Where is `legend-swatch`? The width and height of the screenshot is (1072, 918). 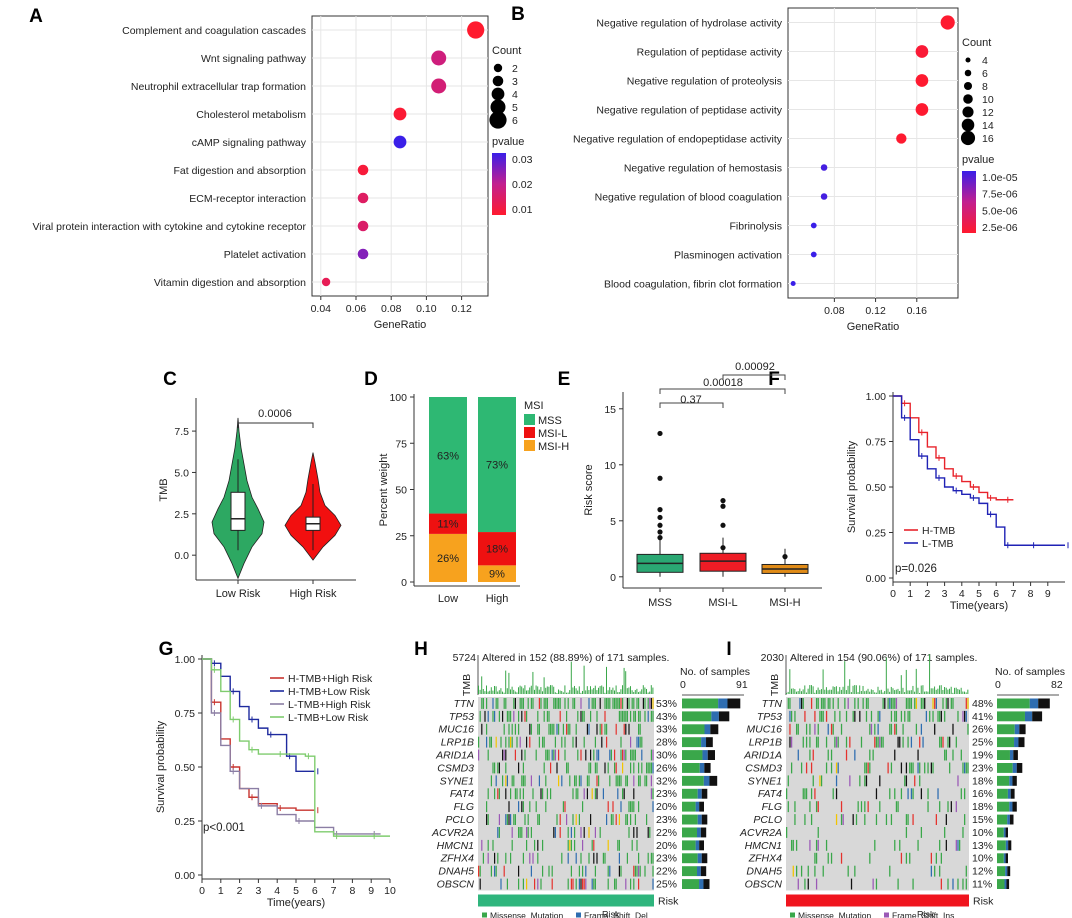
legend-swatch is located at coordinates (886, 915).